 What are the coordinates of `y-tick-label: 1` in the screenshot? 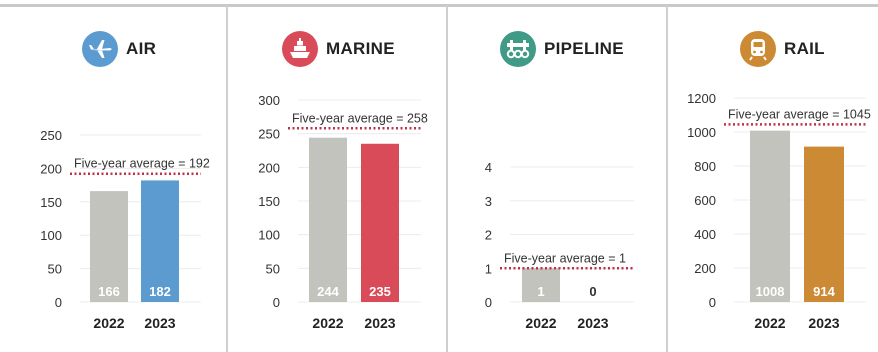 It's located at (488, 268).